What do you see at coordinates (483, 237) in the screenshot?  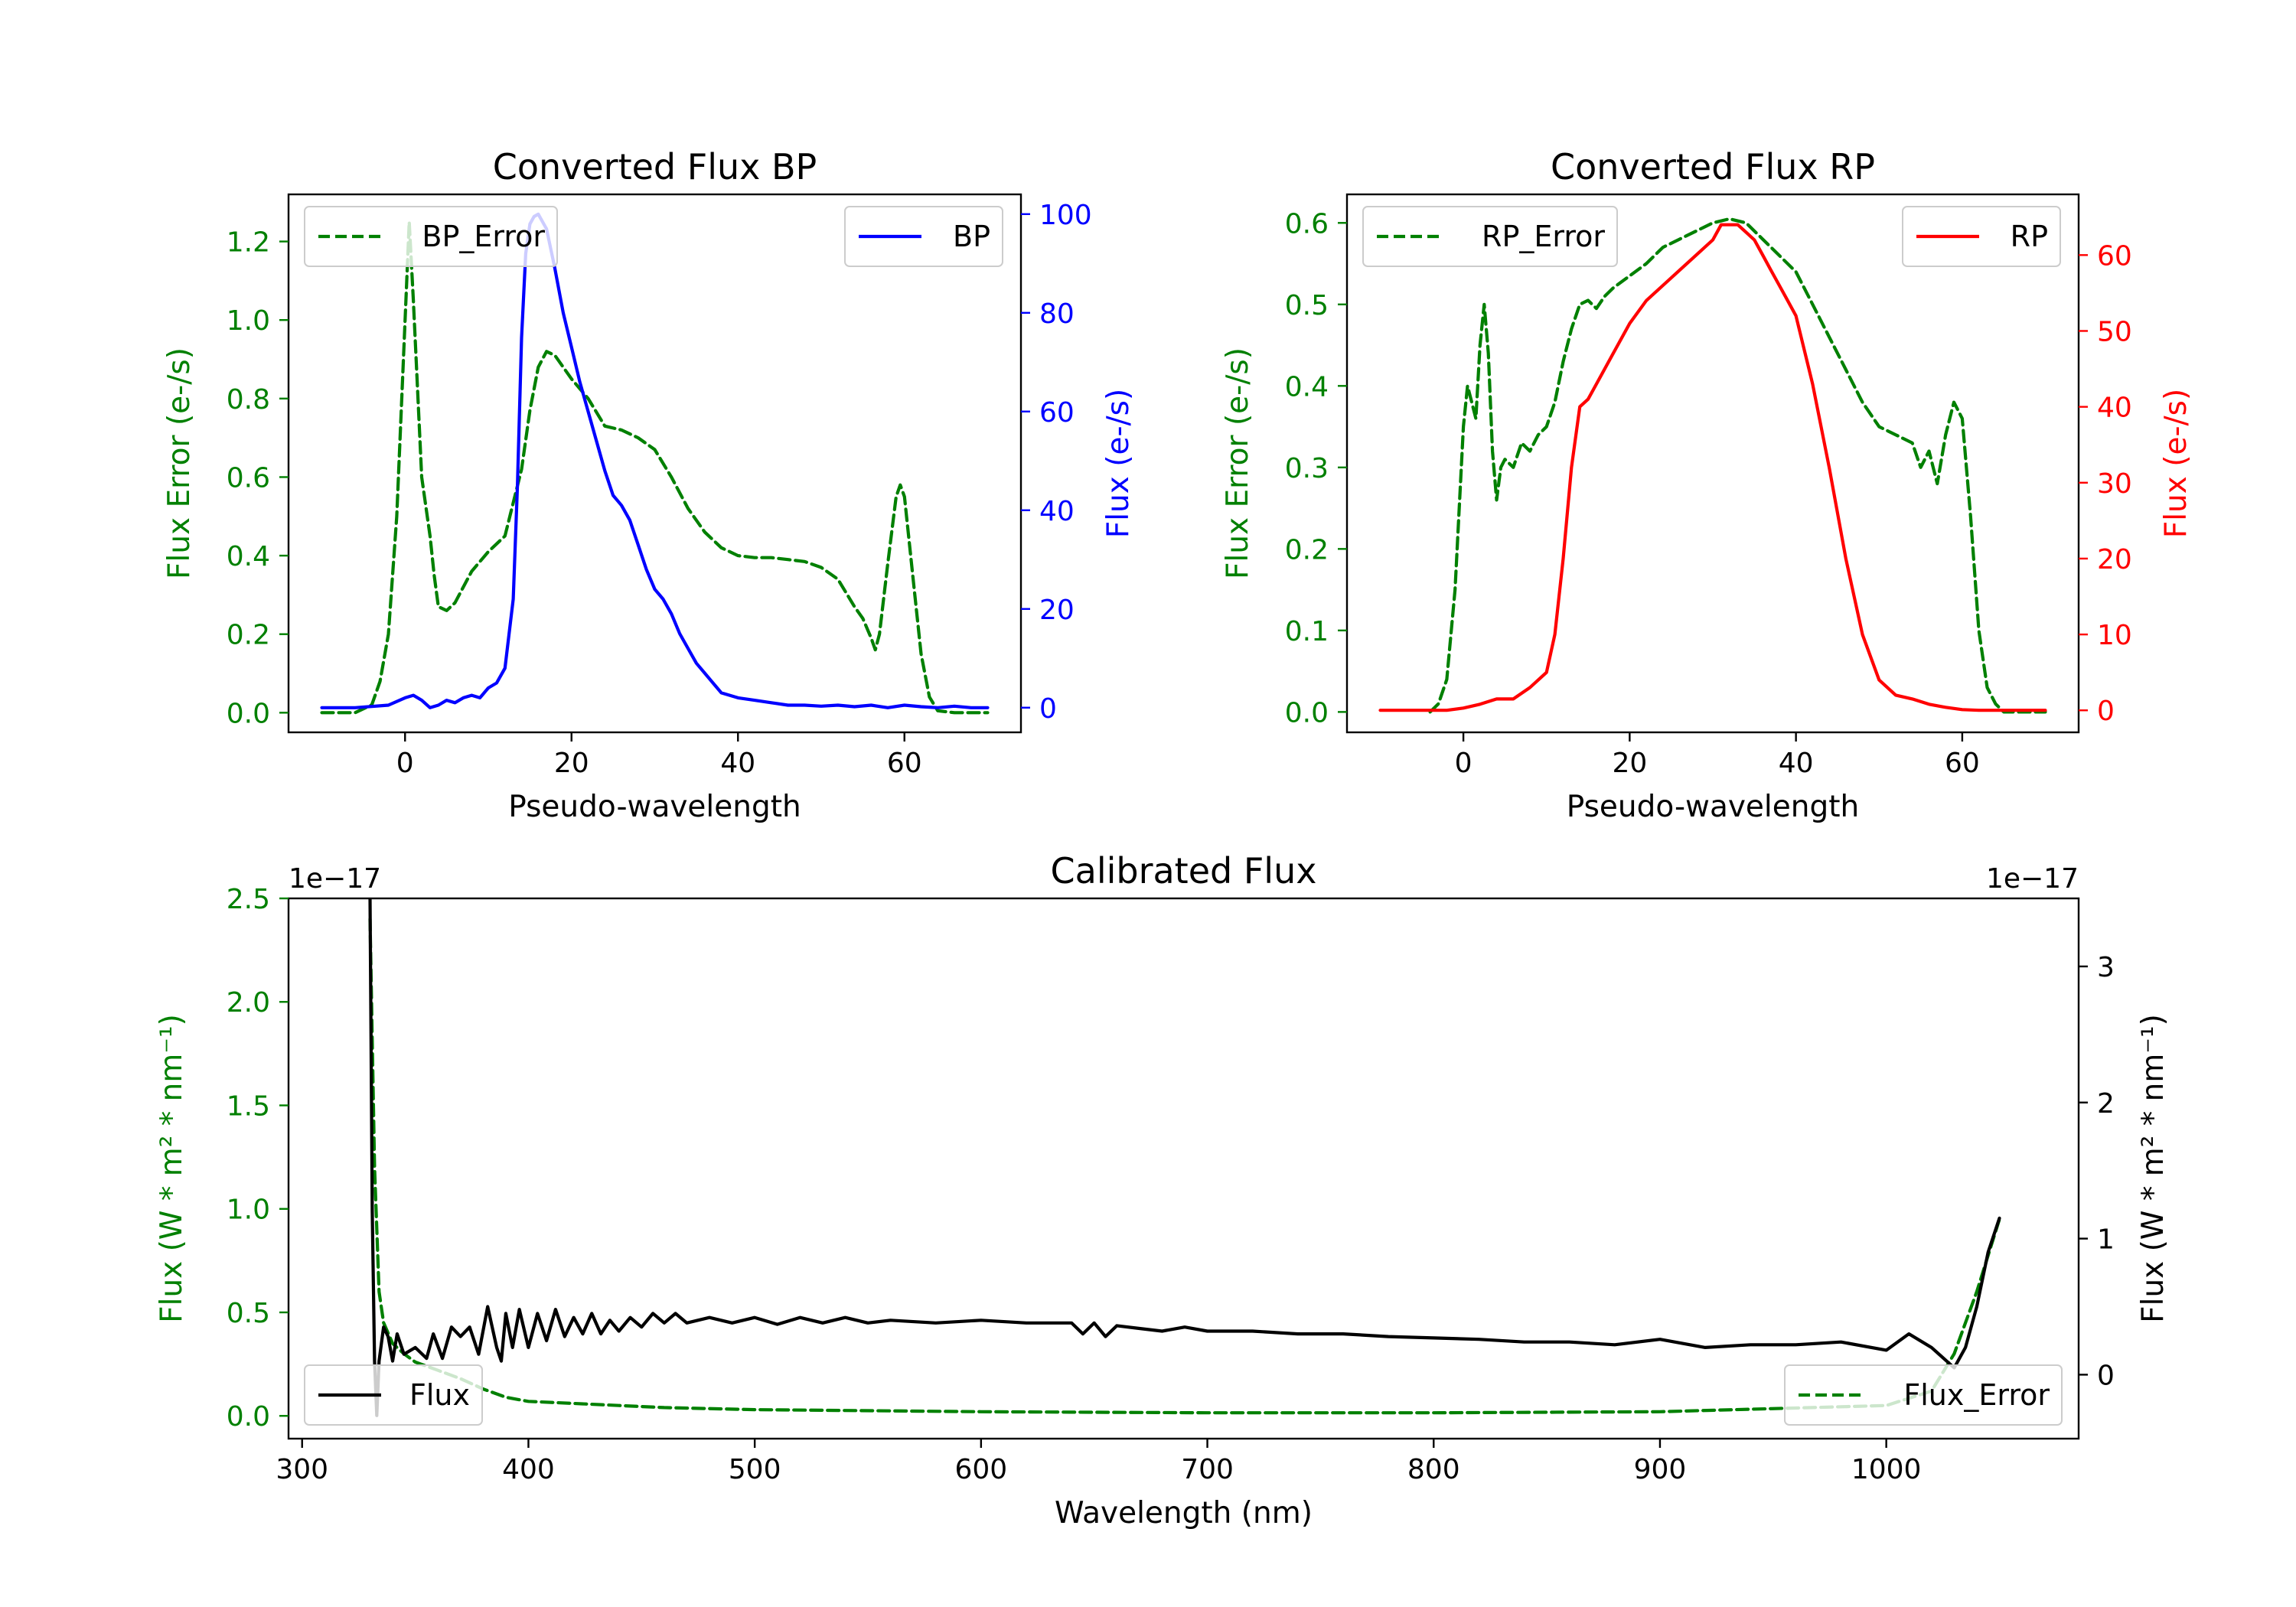 I see `legend-label: BP_Error` at bounding box center [483, 237].